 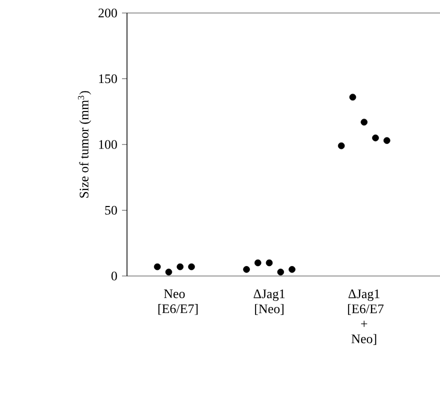 What do you see at coordinates (178, 302) in the screenshot?
I see `x-tick-label: Neo [E6/E7]` at bounding box center [178, 302].